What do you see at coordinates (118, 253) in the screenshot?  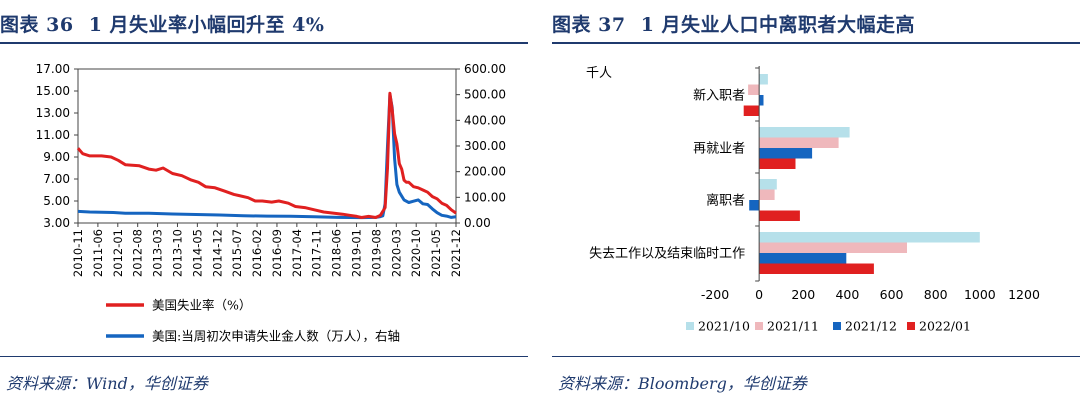 I see `x-tick-label: 2012-01` at bounding box center [118, 253].